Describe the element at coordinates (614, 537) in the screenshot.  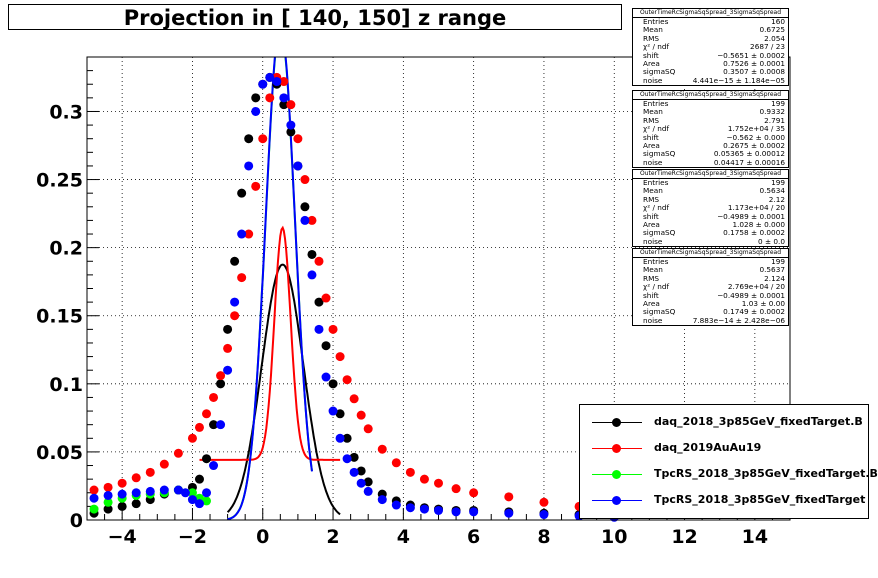
I see `x-tick-label: 10` at that location.